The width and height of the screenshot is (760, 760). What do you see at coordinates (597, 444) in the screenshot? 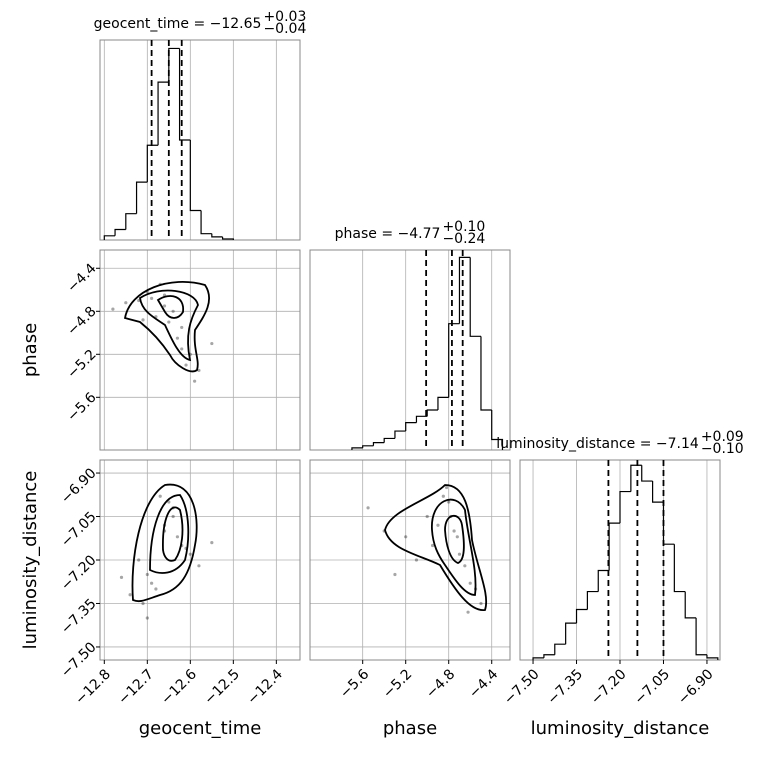
I see `panel-title: luminosity_distance = −7.14` at bounding box center [597, 444].